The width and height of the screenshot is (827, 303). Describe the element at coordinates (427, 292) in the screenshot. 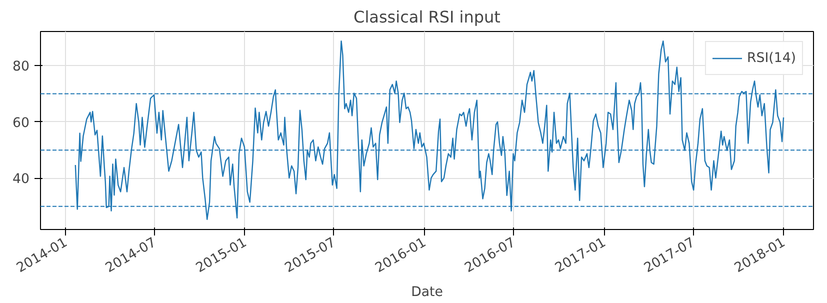

I see `x-axis-title: Date` at that location.